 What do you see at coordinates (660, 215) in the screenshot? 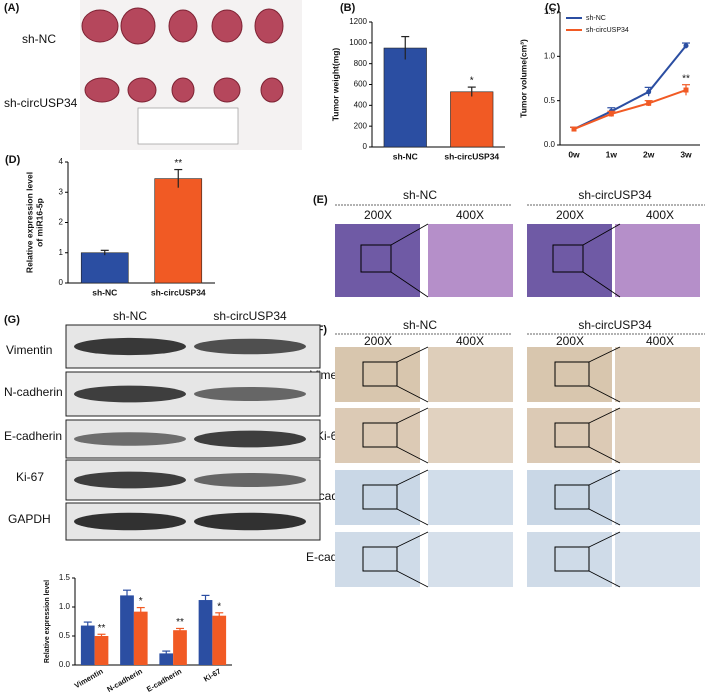
I see `magnification: 400X` at bounding box center [660, 215].